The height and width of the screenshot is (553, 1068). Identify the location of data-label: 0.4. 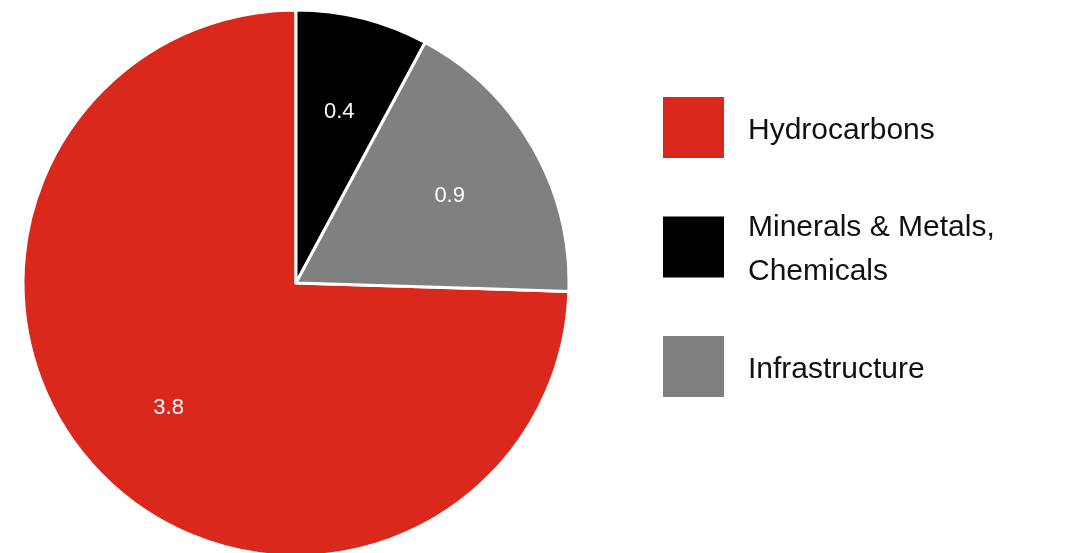
(339, 111).